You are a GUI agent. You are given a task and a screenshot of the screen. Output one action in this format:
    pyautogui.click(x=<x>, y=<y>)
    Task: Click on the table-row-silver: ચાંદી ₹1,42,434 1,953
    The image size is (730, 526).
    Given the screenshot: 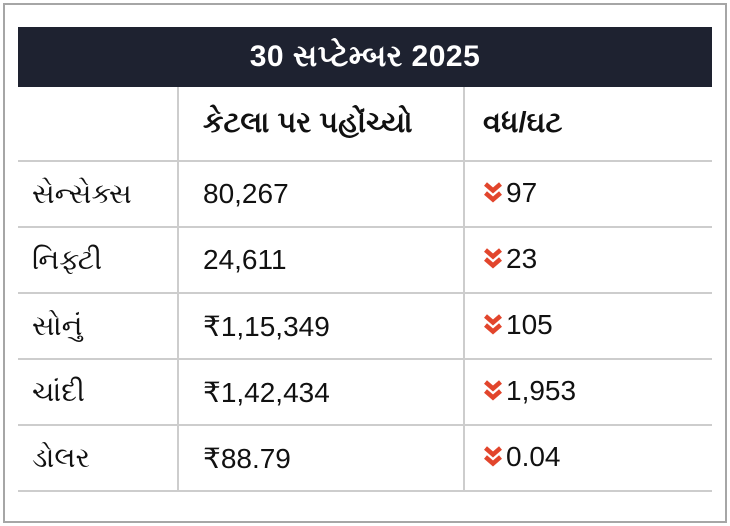 What is the action you would take?
    pyautogui.click(x=365, y=392)
    